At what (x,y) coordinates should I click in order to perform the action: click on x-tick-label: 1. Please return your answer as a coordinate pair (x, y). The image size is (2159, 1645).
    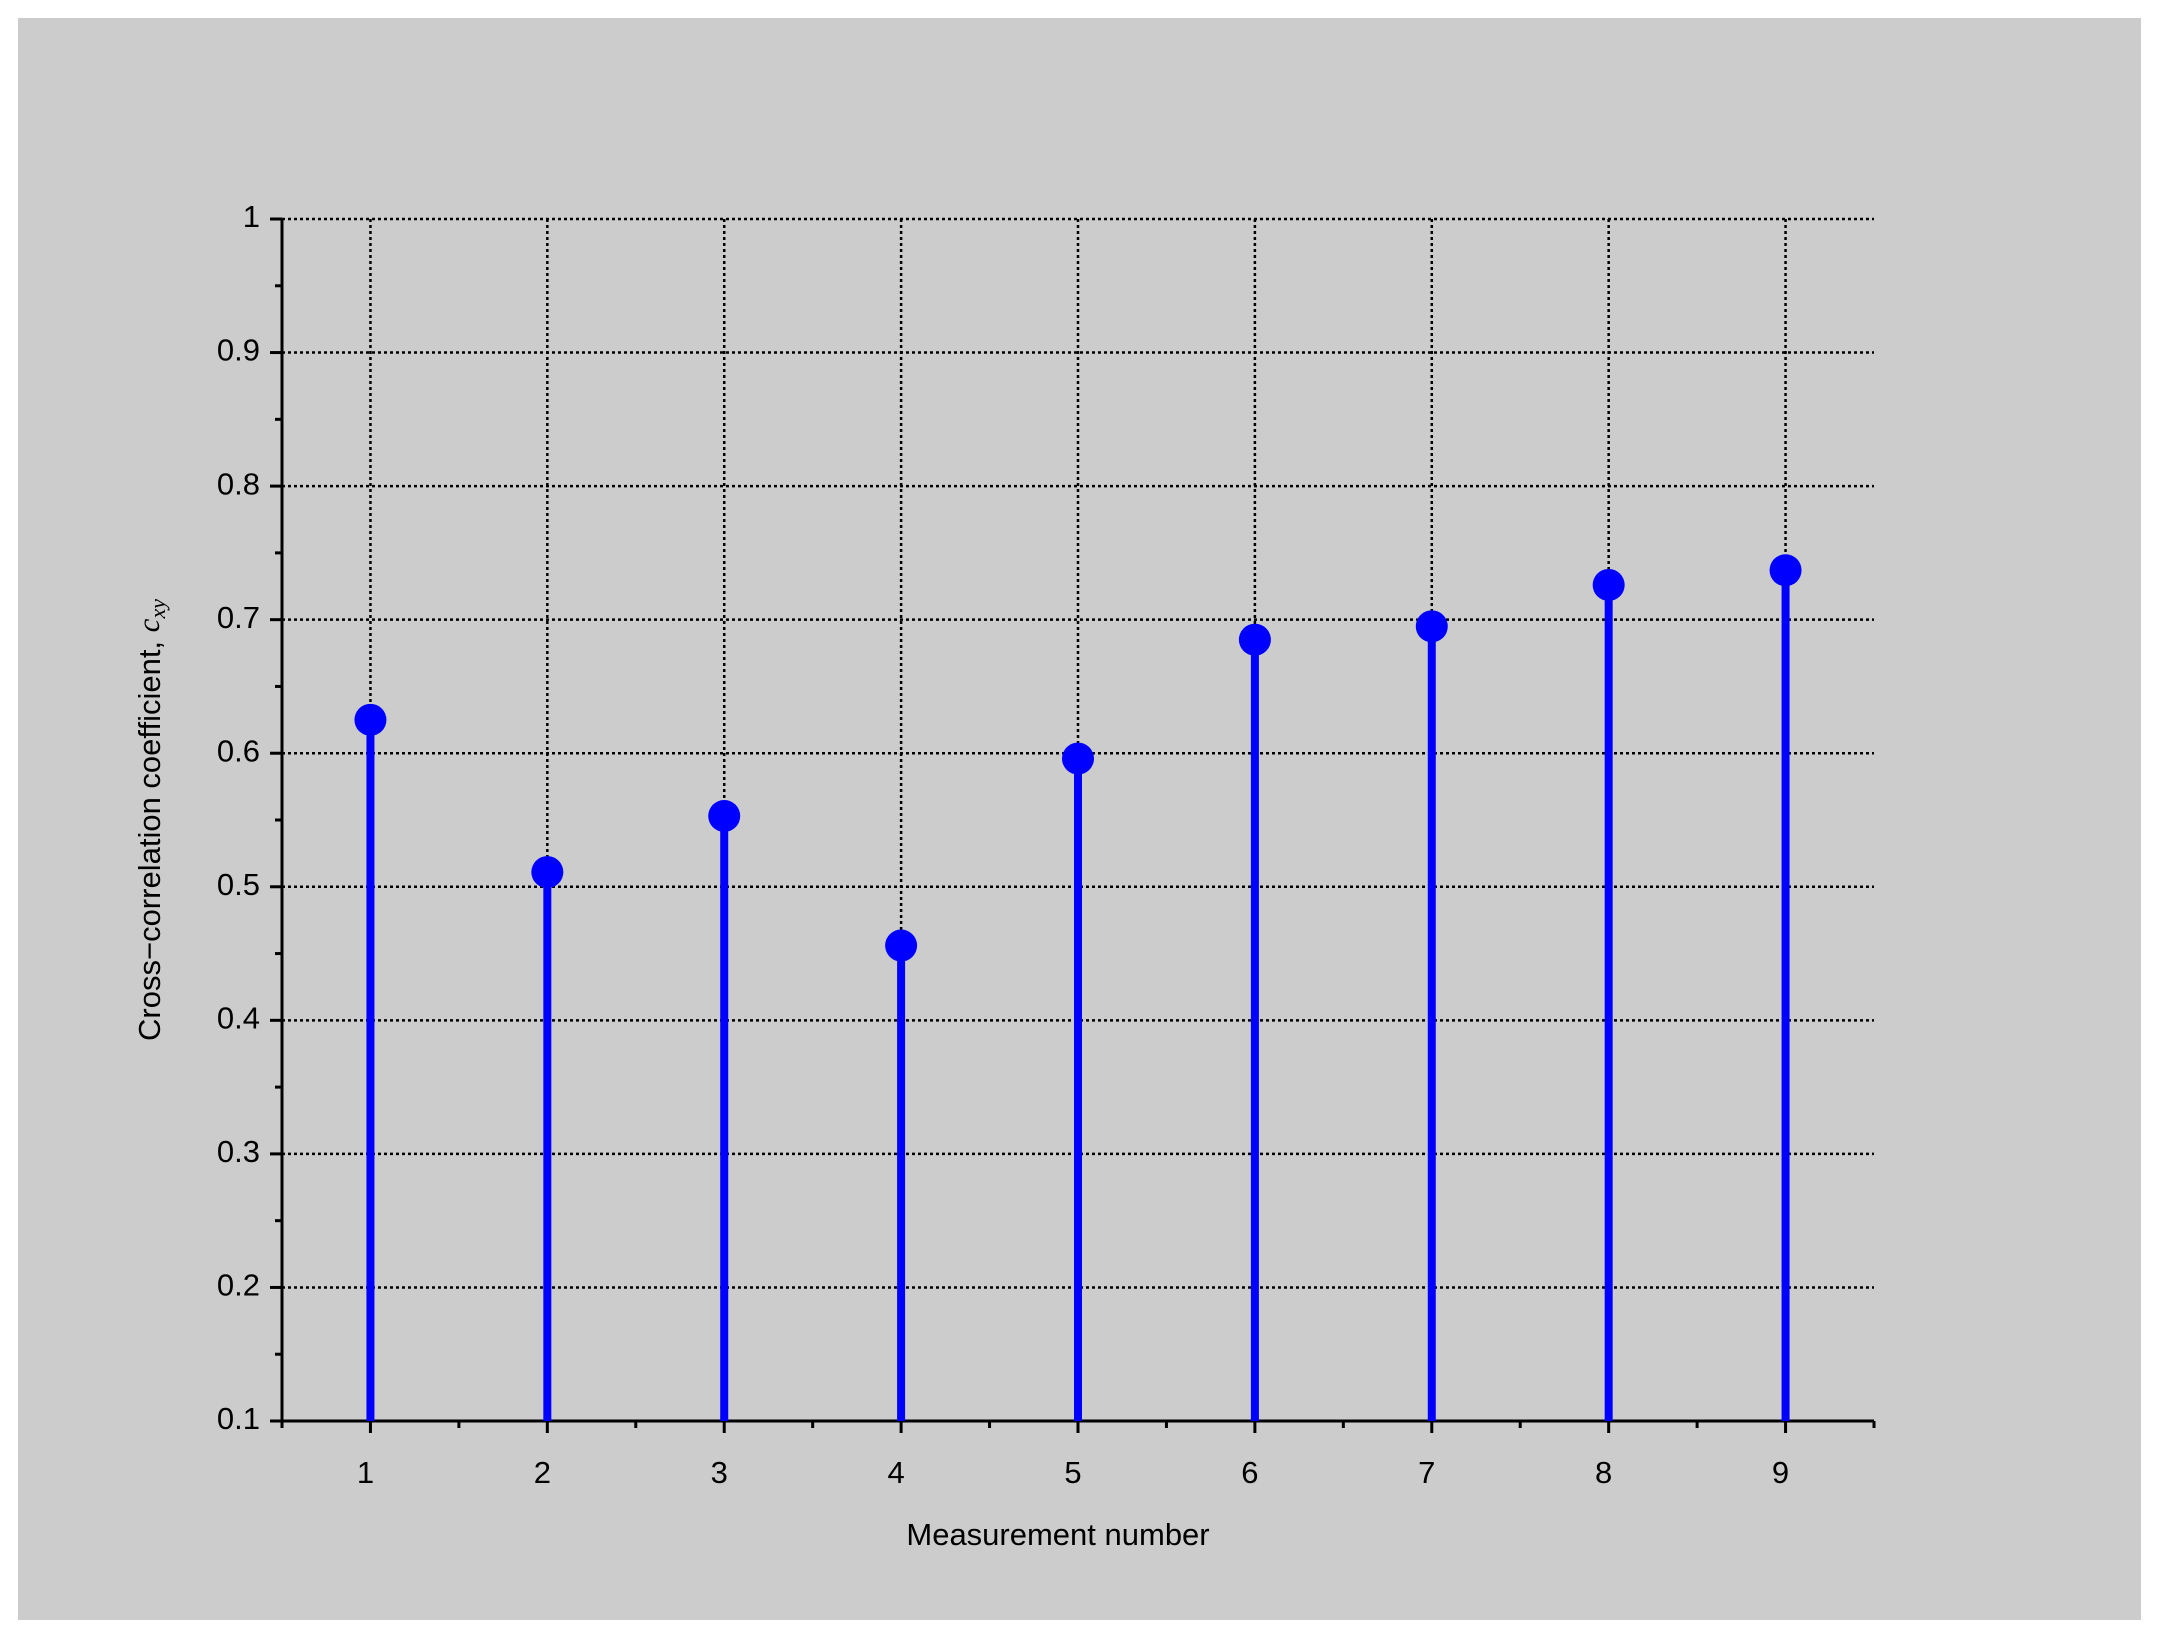
    Looking at the image, I should click on (365, 1472).